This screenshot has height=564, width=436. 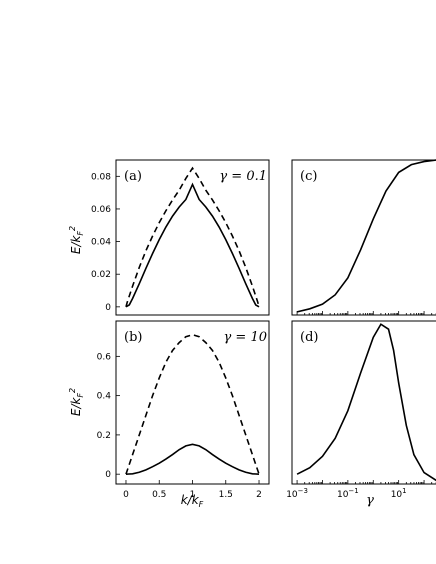 I want to click on y-tick-label-a: 0.02, so click(x=101, y=275).